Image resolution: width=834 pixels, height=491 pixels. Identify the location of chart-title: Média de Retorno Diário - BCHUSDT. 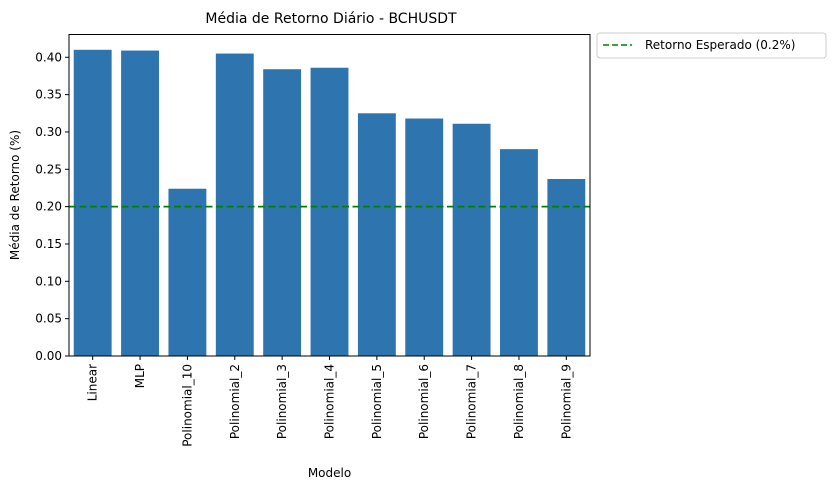
(331, 19).